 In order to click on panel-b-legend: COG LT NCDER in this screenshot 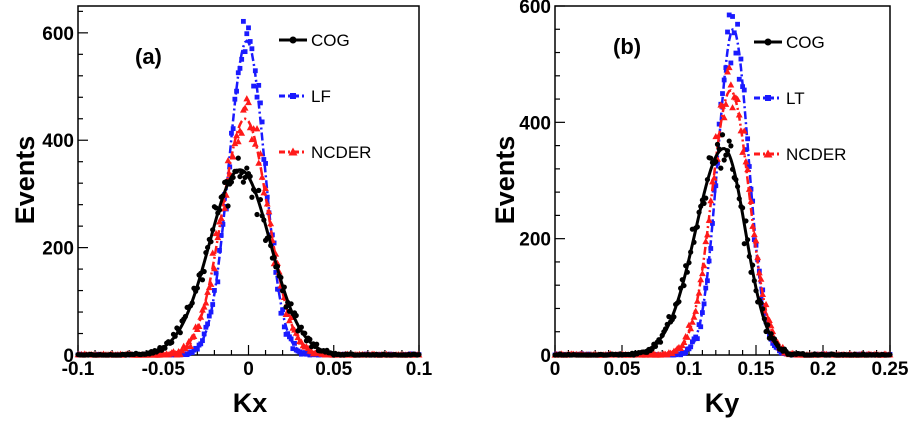, I will do `click(800, 98)`.